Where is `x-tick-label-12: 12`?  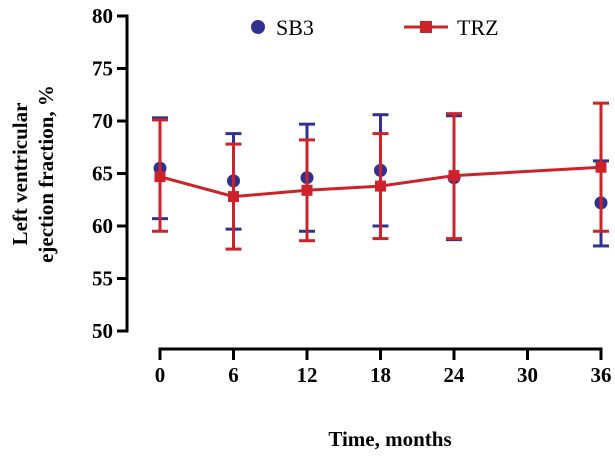
x-tick-label-12: 12 is located at coordinates (307, 375).